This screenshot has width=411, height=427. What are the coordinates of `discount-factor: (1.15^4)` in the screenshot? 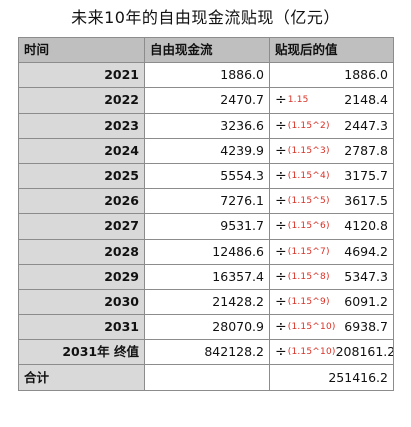 It's located at (308, 176).